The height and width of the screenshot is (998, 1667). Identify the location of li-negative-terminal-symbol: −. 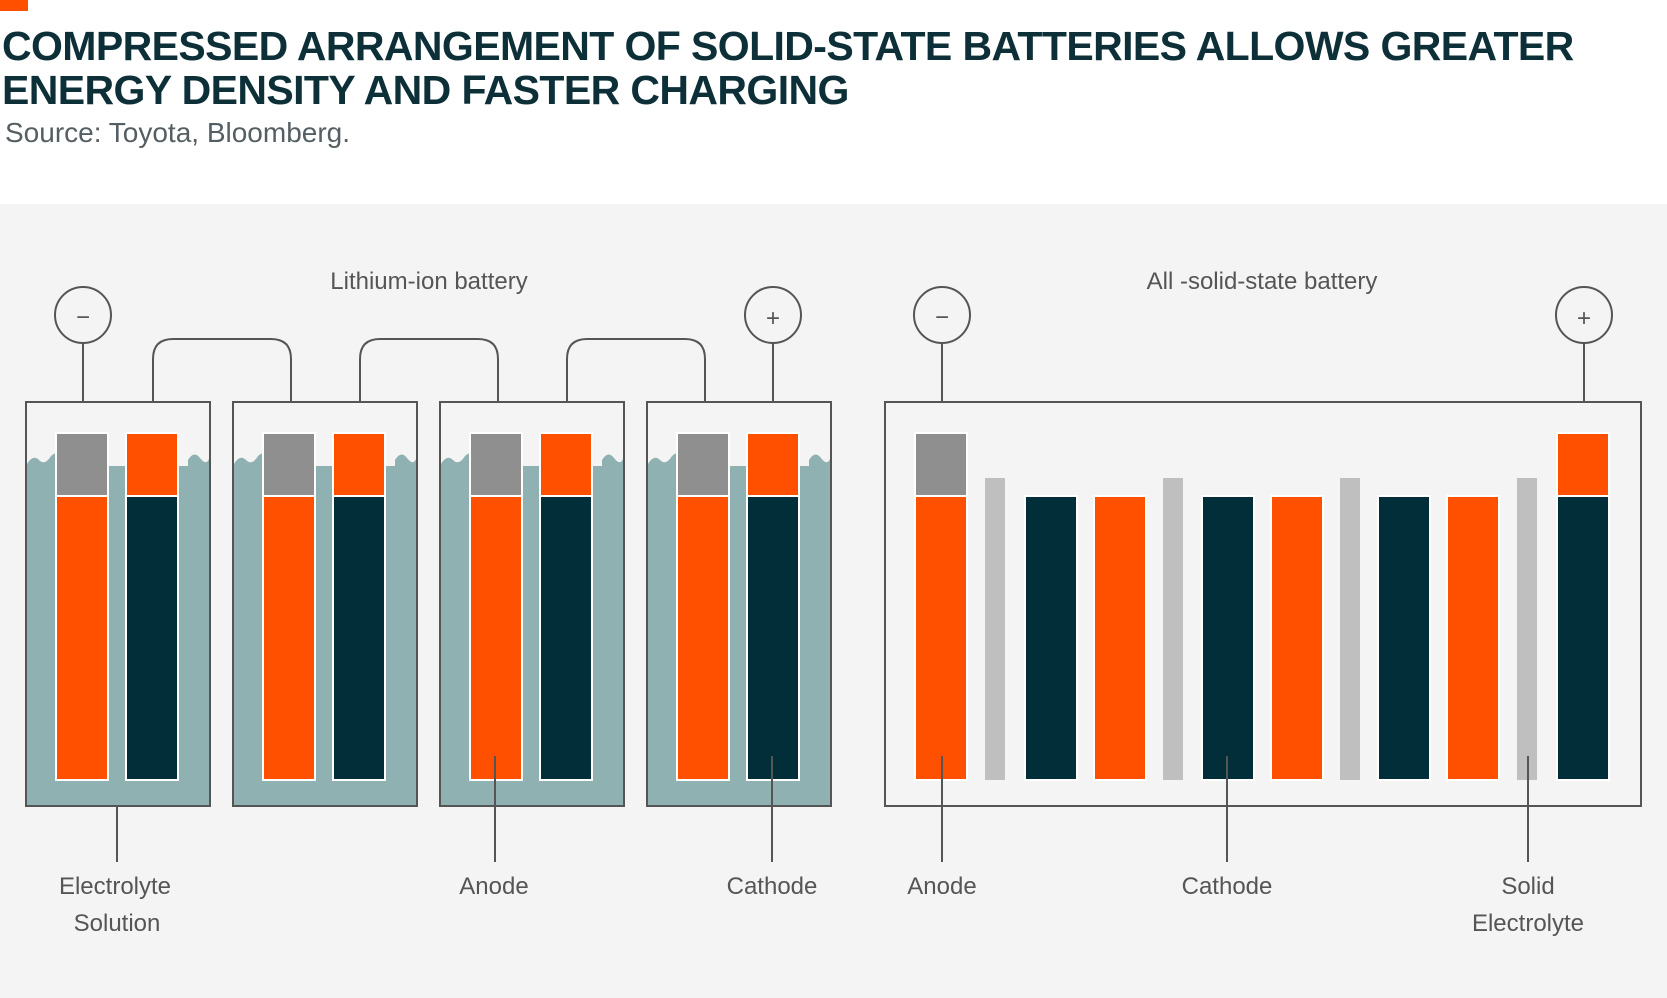
(83, 317).